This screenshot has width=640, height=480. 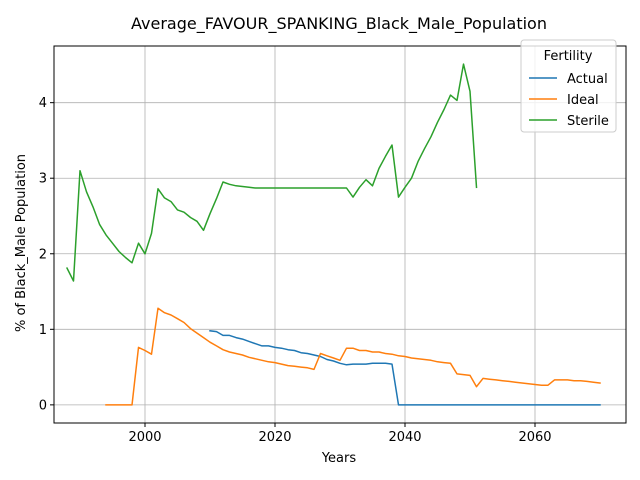 I want to click on legend-label-sterile: Sterile, so click(x=588, y=121).